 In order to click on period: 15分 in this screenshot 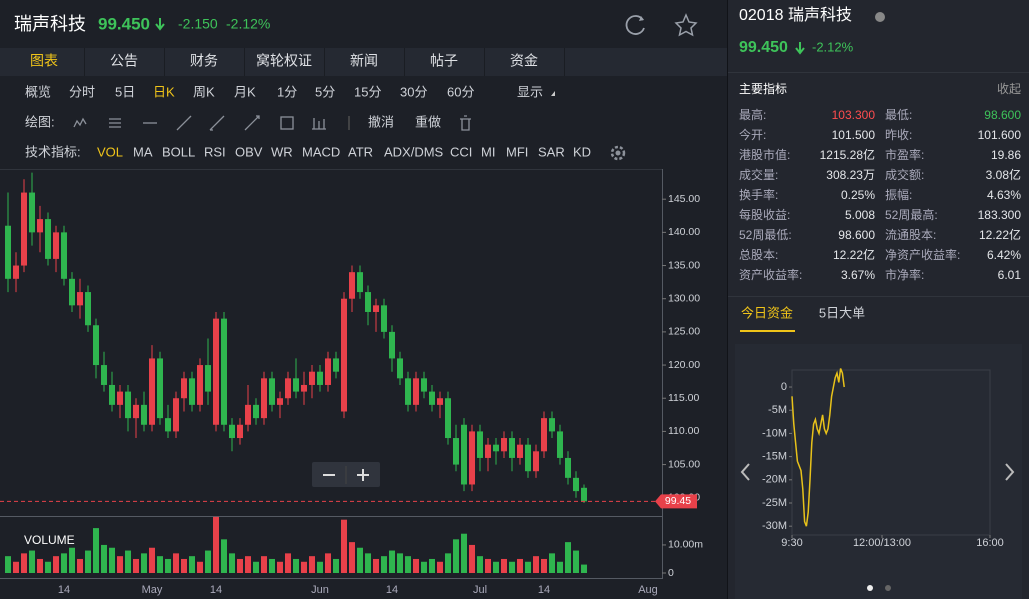, I will do `click(367, 91)`.